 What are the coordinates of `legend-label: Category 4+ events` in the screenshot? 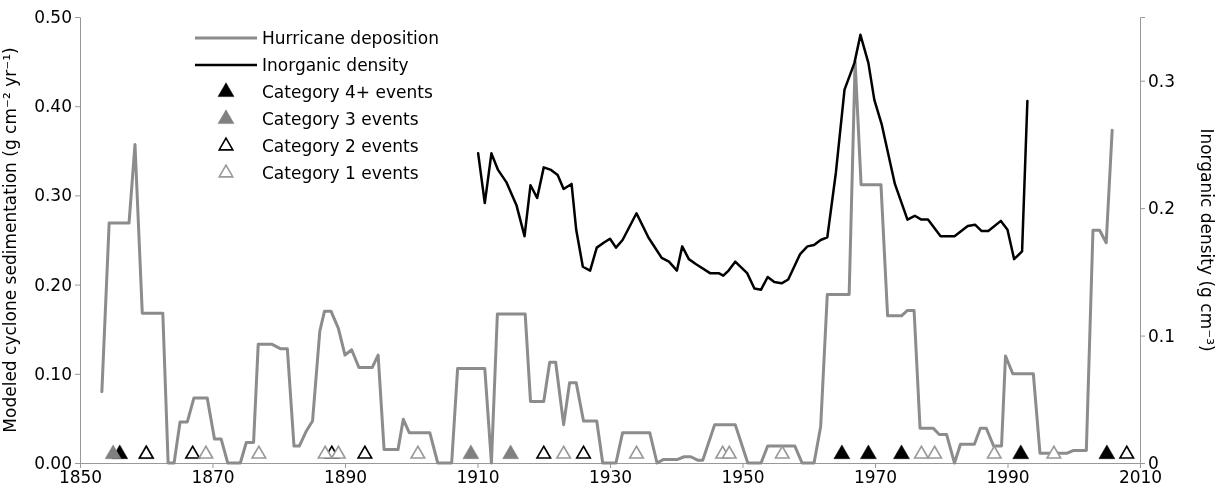 It's located at (347, 92).